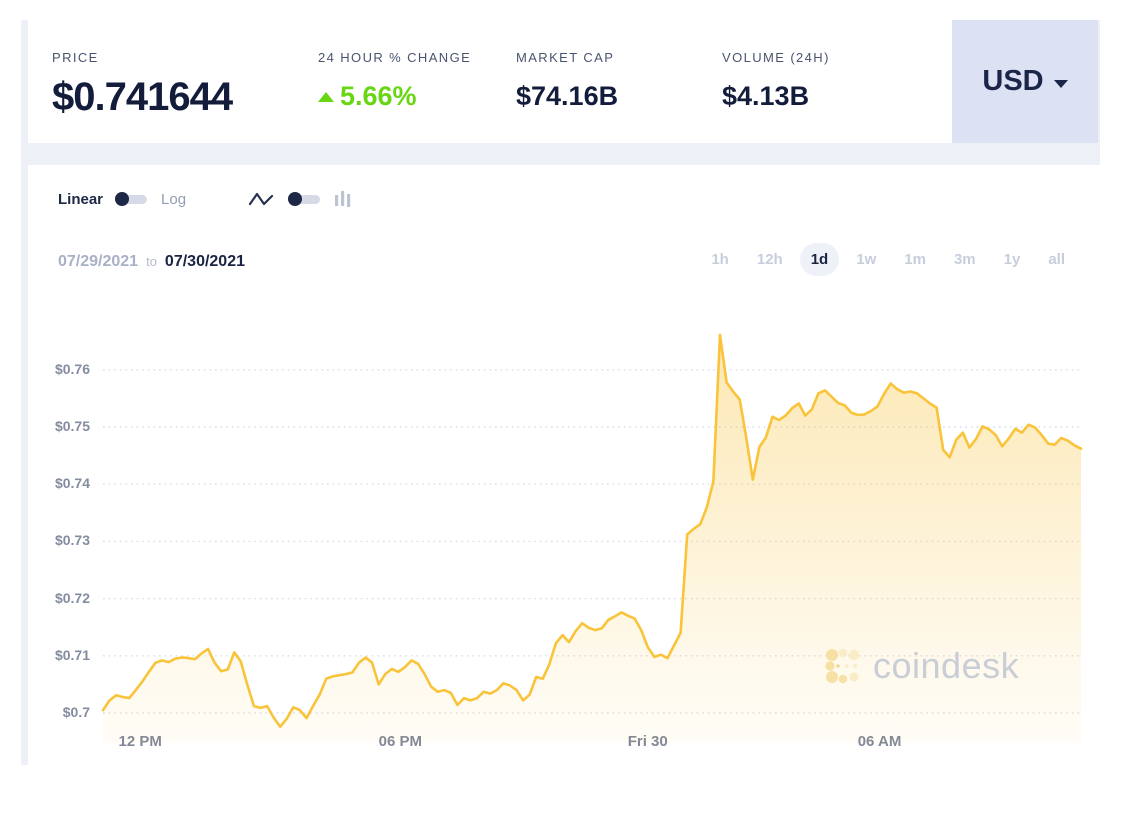  What do you see at coordinates (915, 259) in the screenshot?
I see `range-button-1m: 1m` at bounding box center [915, 259].